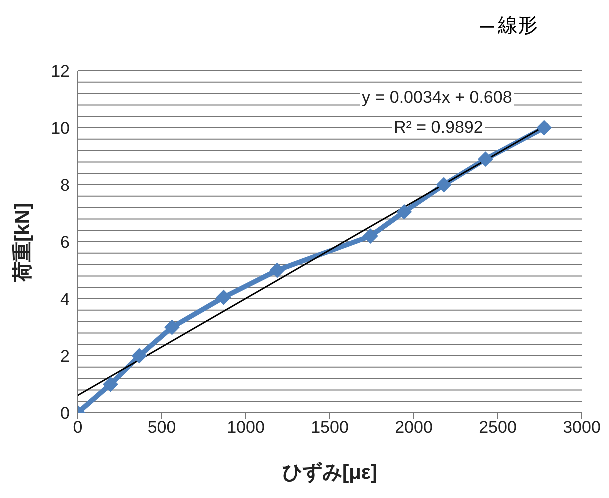 The width and height of the screenshot is (609, 498). Describe the element at coordinates (60, 128) in the screenshot. I see `y-tick-label: 10` at that location.